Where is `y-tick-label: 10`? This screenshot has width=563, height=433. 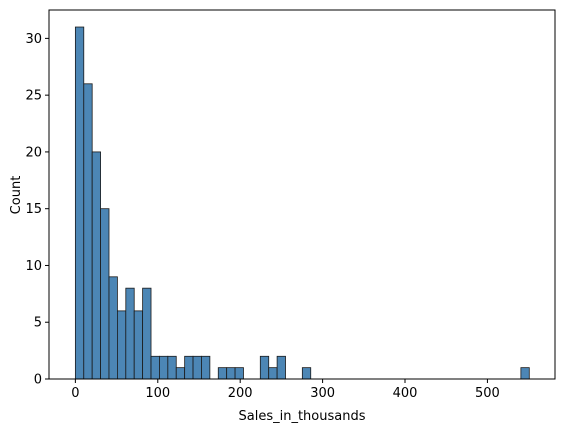
y-tick-label: 10 is located at coordinates (33, 266).